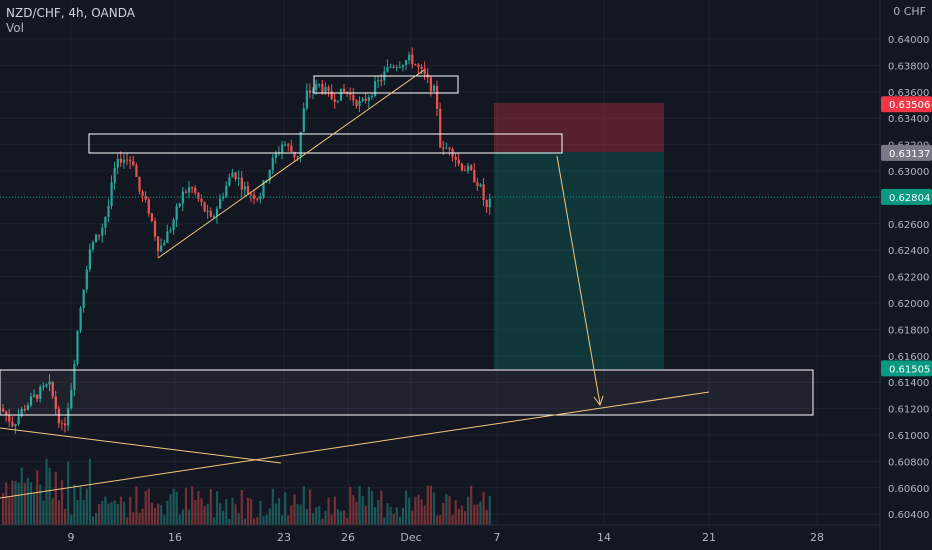 This screenshot has height=550, width=932. I want to click on price-tick-label: 0.60400, so click(908, 515).